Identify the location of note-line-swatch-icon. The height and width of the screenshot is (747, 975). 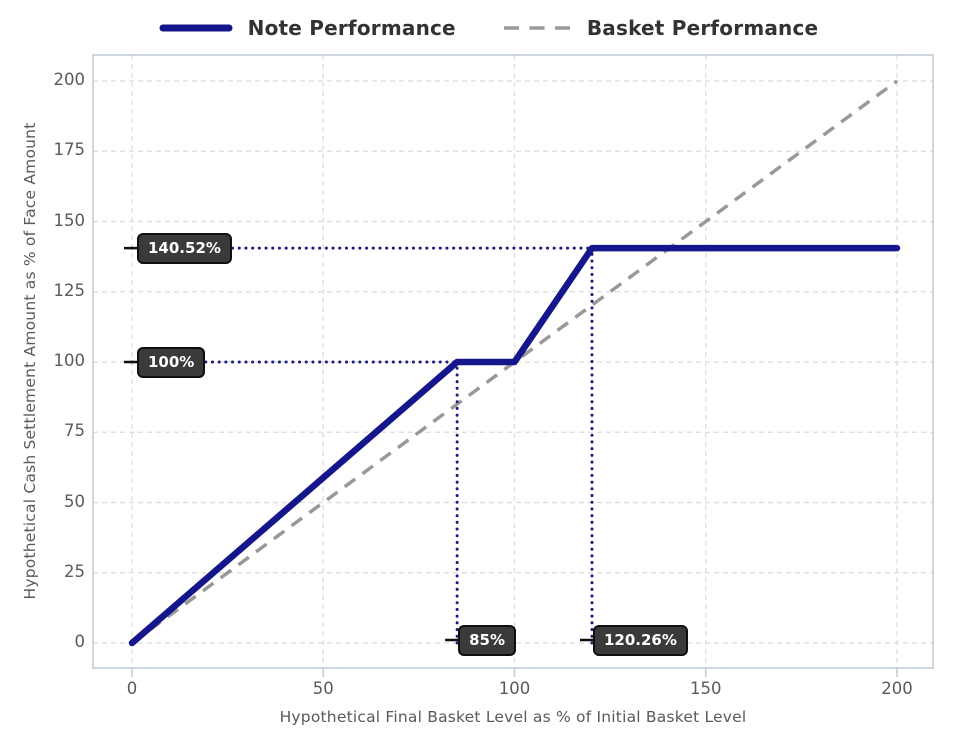
(196, 28).